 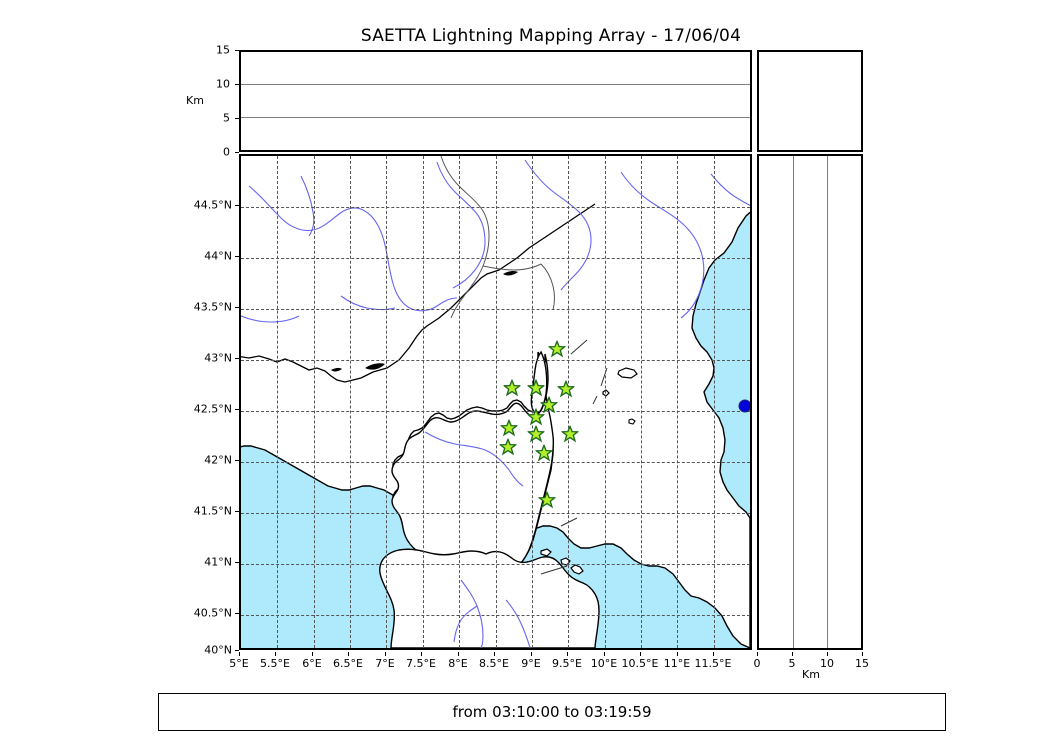 What do you see at coordinates (418, 293) in the screenshot?
I see `coastline-riviera` at bounding box center [418, 293].